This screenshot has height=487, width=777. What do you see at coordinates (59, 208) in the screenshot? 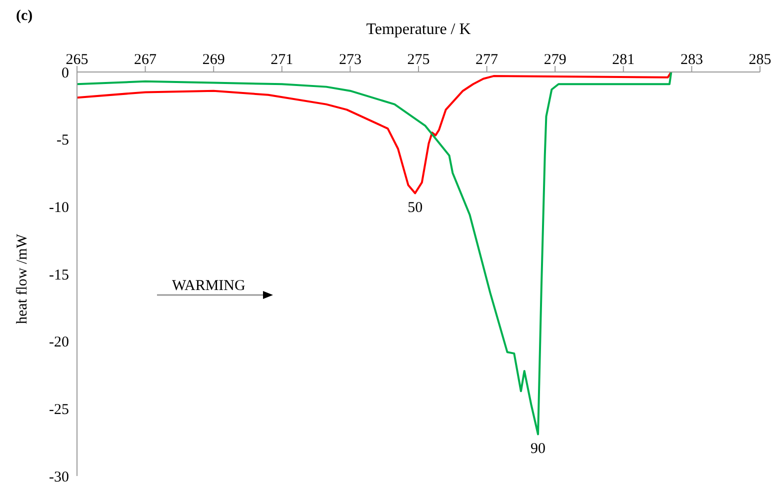
I see `y-tick-label: -10` at bounding box center [59, 208].